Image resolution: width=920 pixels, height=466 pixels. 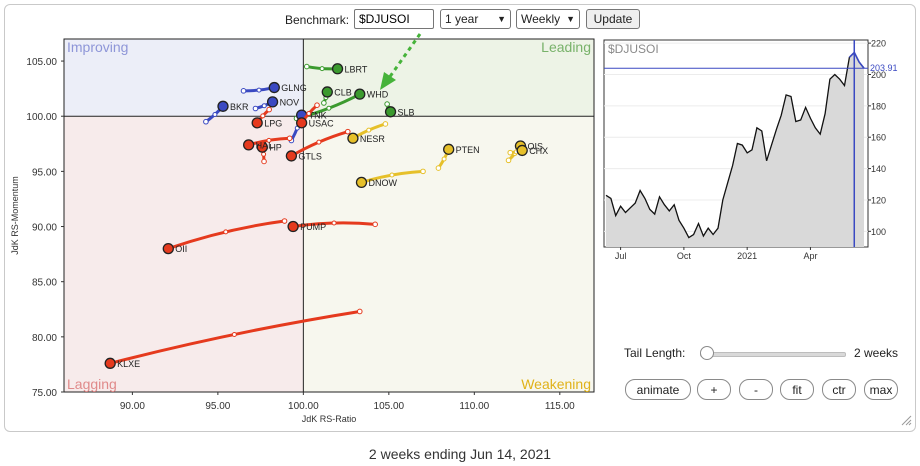 What do you see at coordinates (548, 19) in the screenshot?
I see `frequency-select: Weekly ▼` at bounding box center [548, 19].